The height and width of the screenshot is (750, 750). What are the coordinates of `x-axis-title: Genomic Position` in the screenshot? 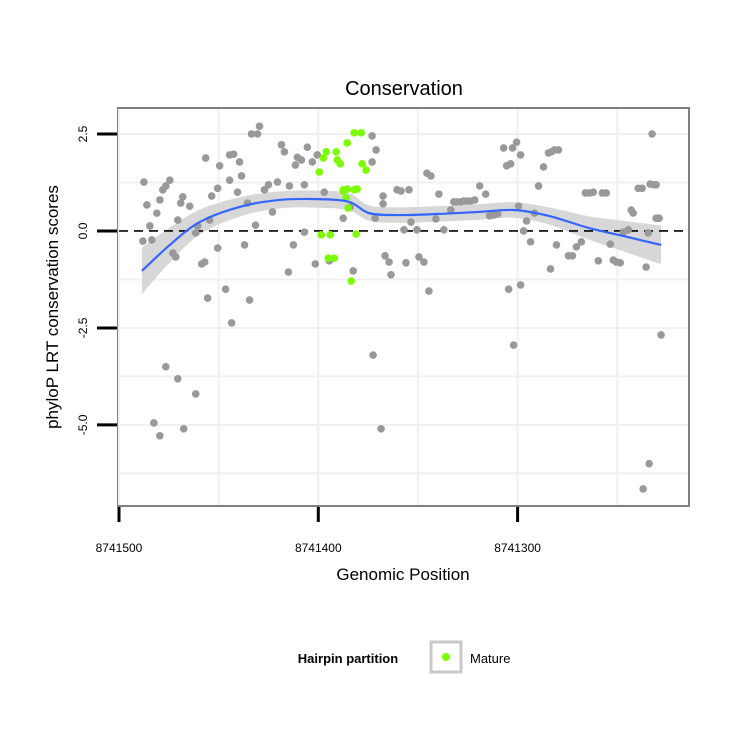 It's located at (402, 574).